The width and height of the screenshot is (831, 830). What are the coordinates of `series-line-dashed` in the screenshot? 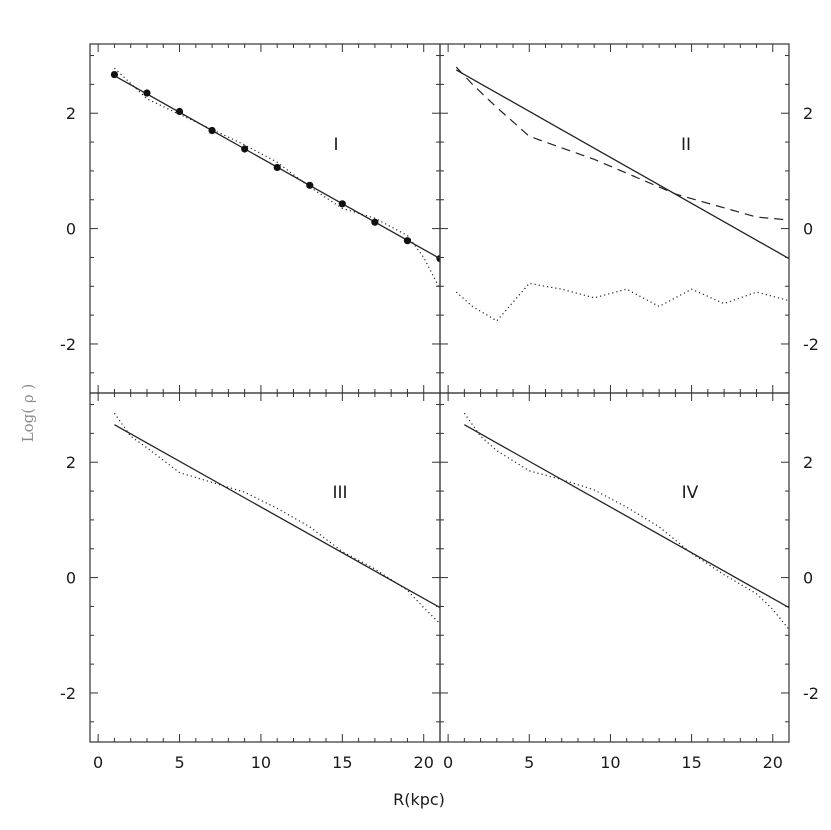 It's located at (622, 143).